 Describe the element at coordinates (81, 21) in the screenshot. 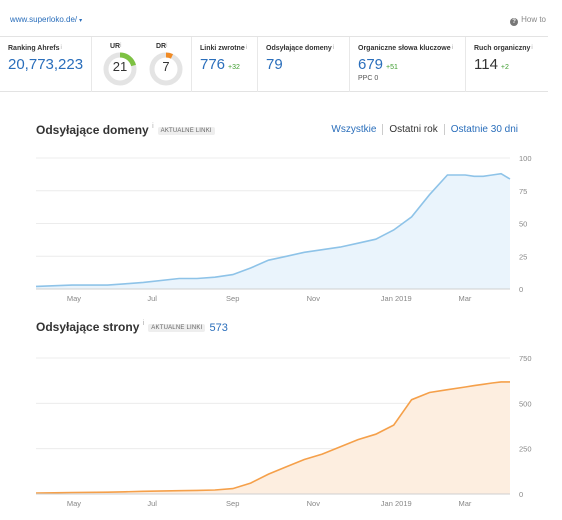

I see `chevron-down-icon: ▾` at that location.